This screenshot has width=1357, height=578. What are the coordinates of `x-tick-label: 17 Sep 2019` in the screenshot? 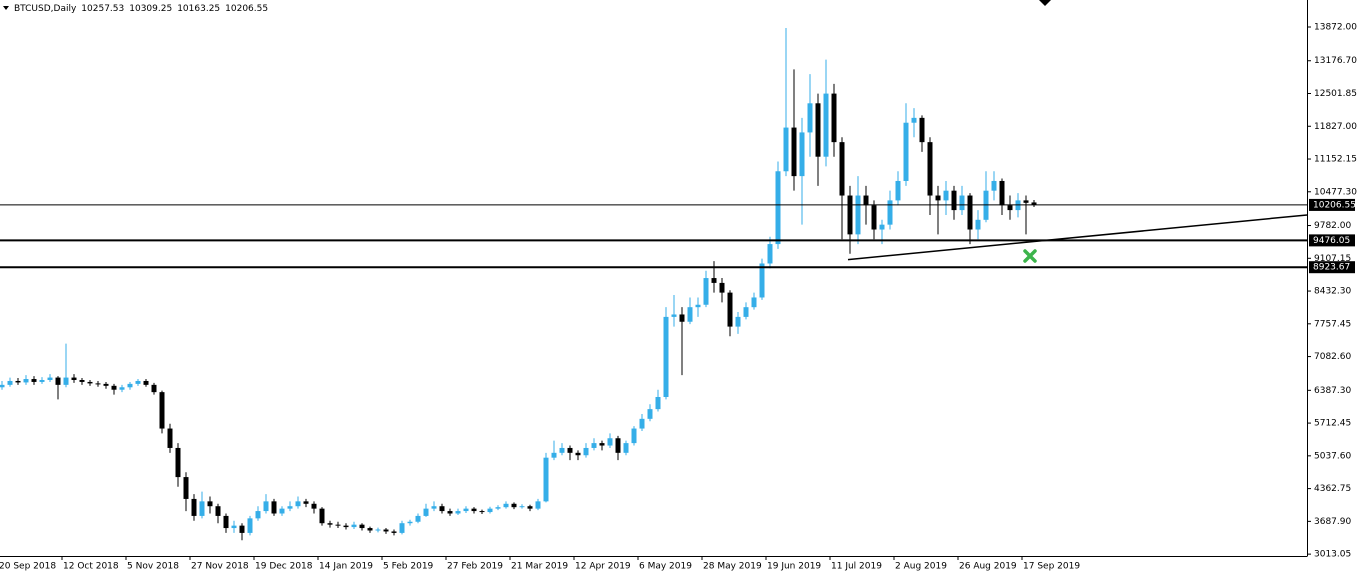 It's located at (1051, 567).